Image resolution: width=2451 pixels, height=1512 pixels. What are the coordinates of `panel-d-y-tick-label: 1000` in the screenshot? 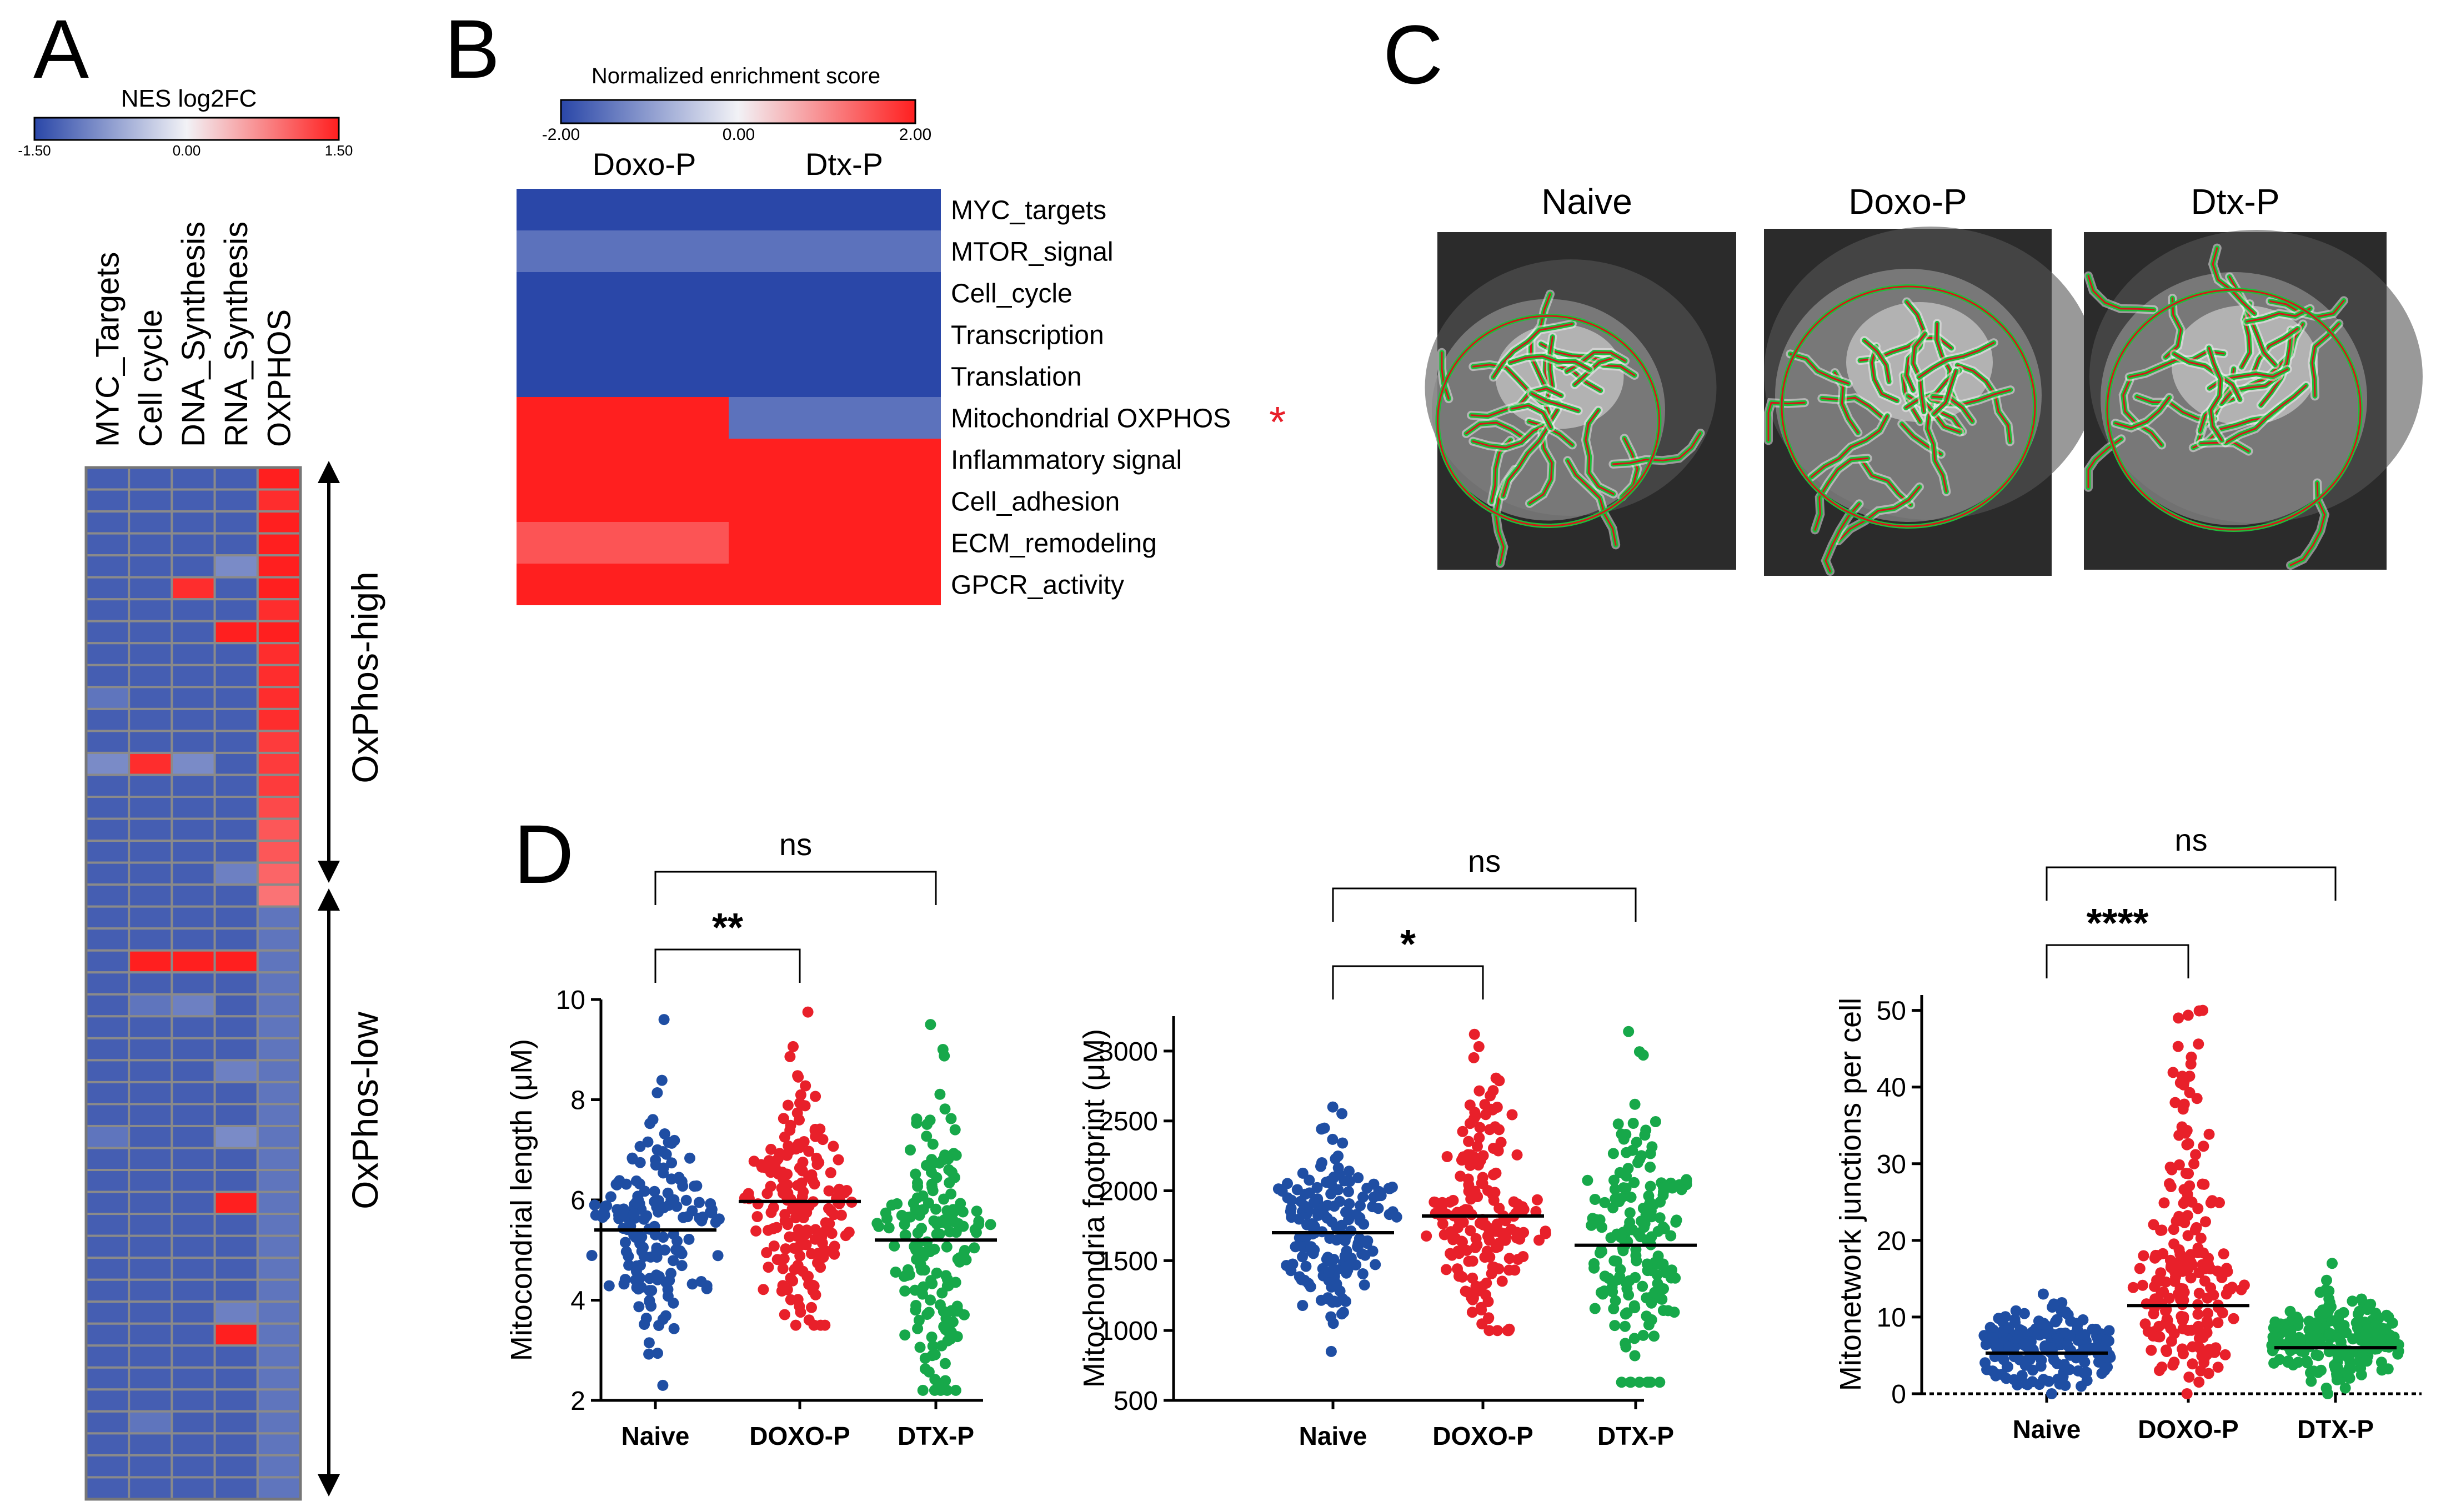 It's located at (1128, 1332).